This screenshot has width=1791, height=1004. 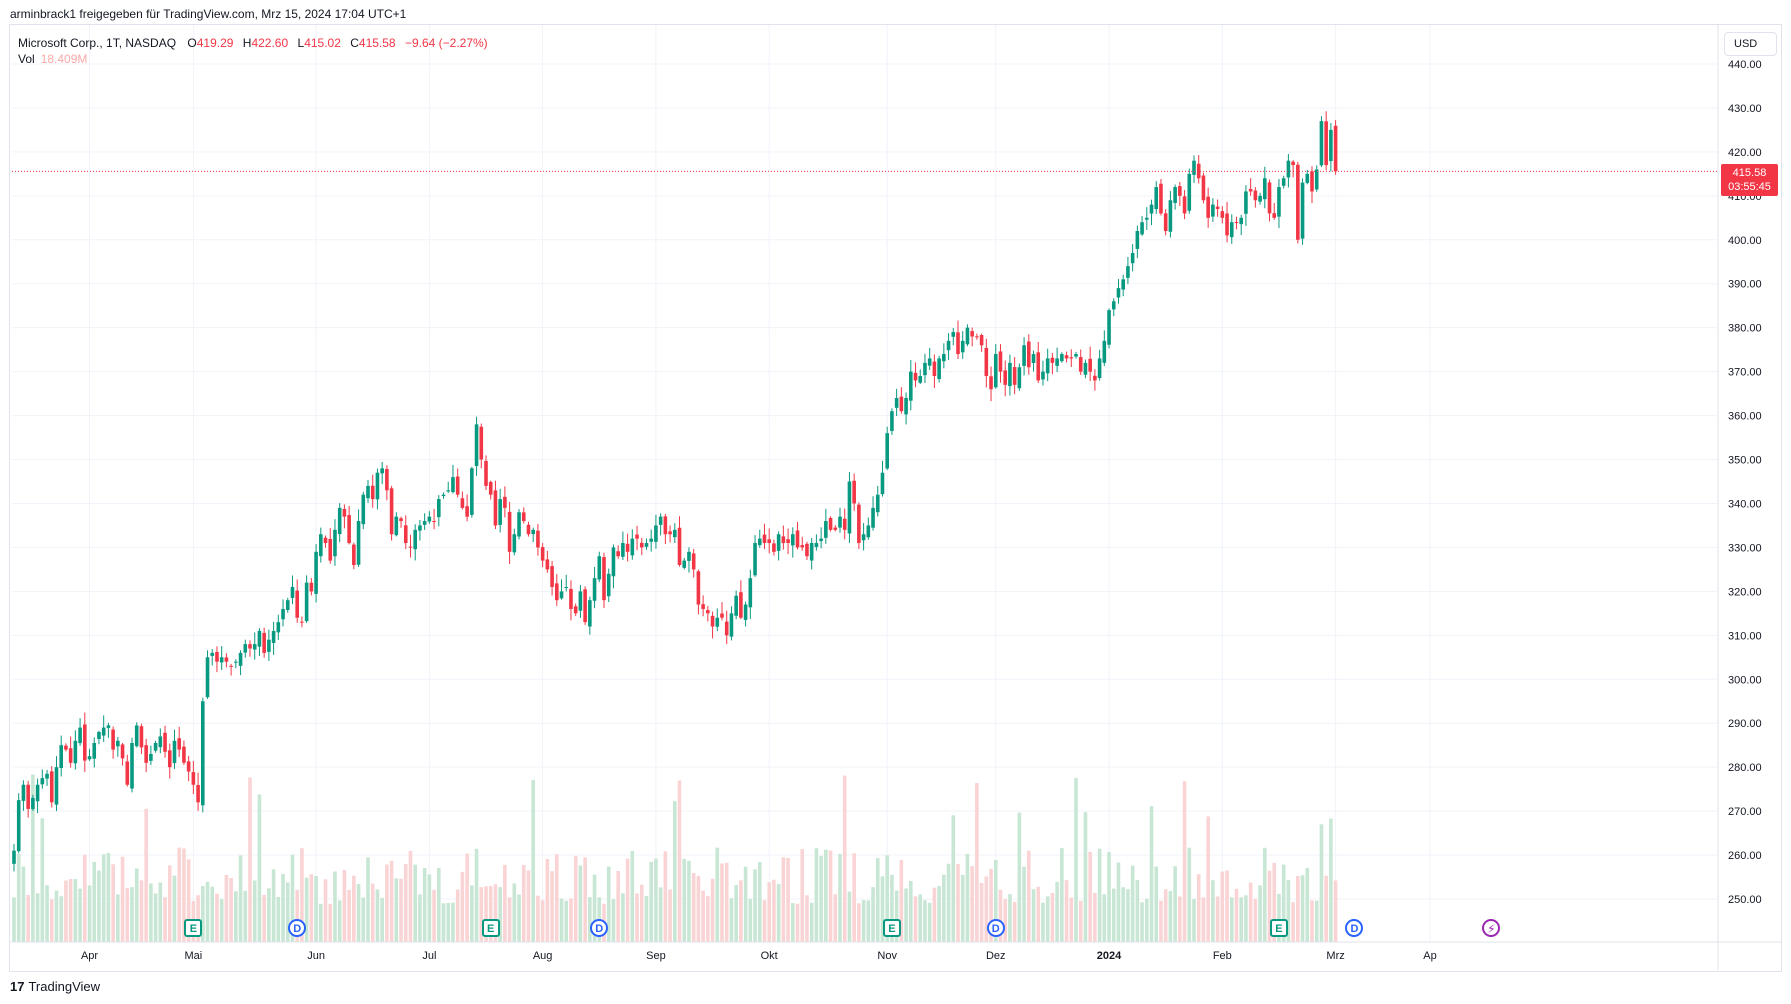 I want to click on y-tick-label: 280.00, so click(x=1745, y=768).